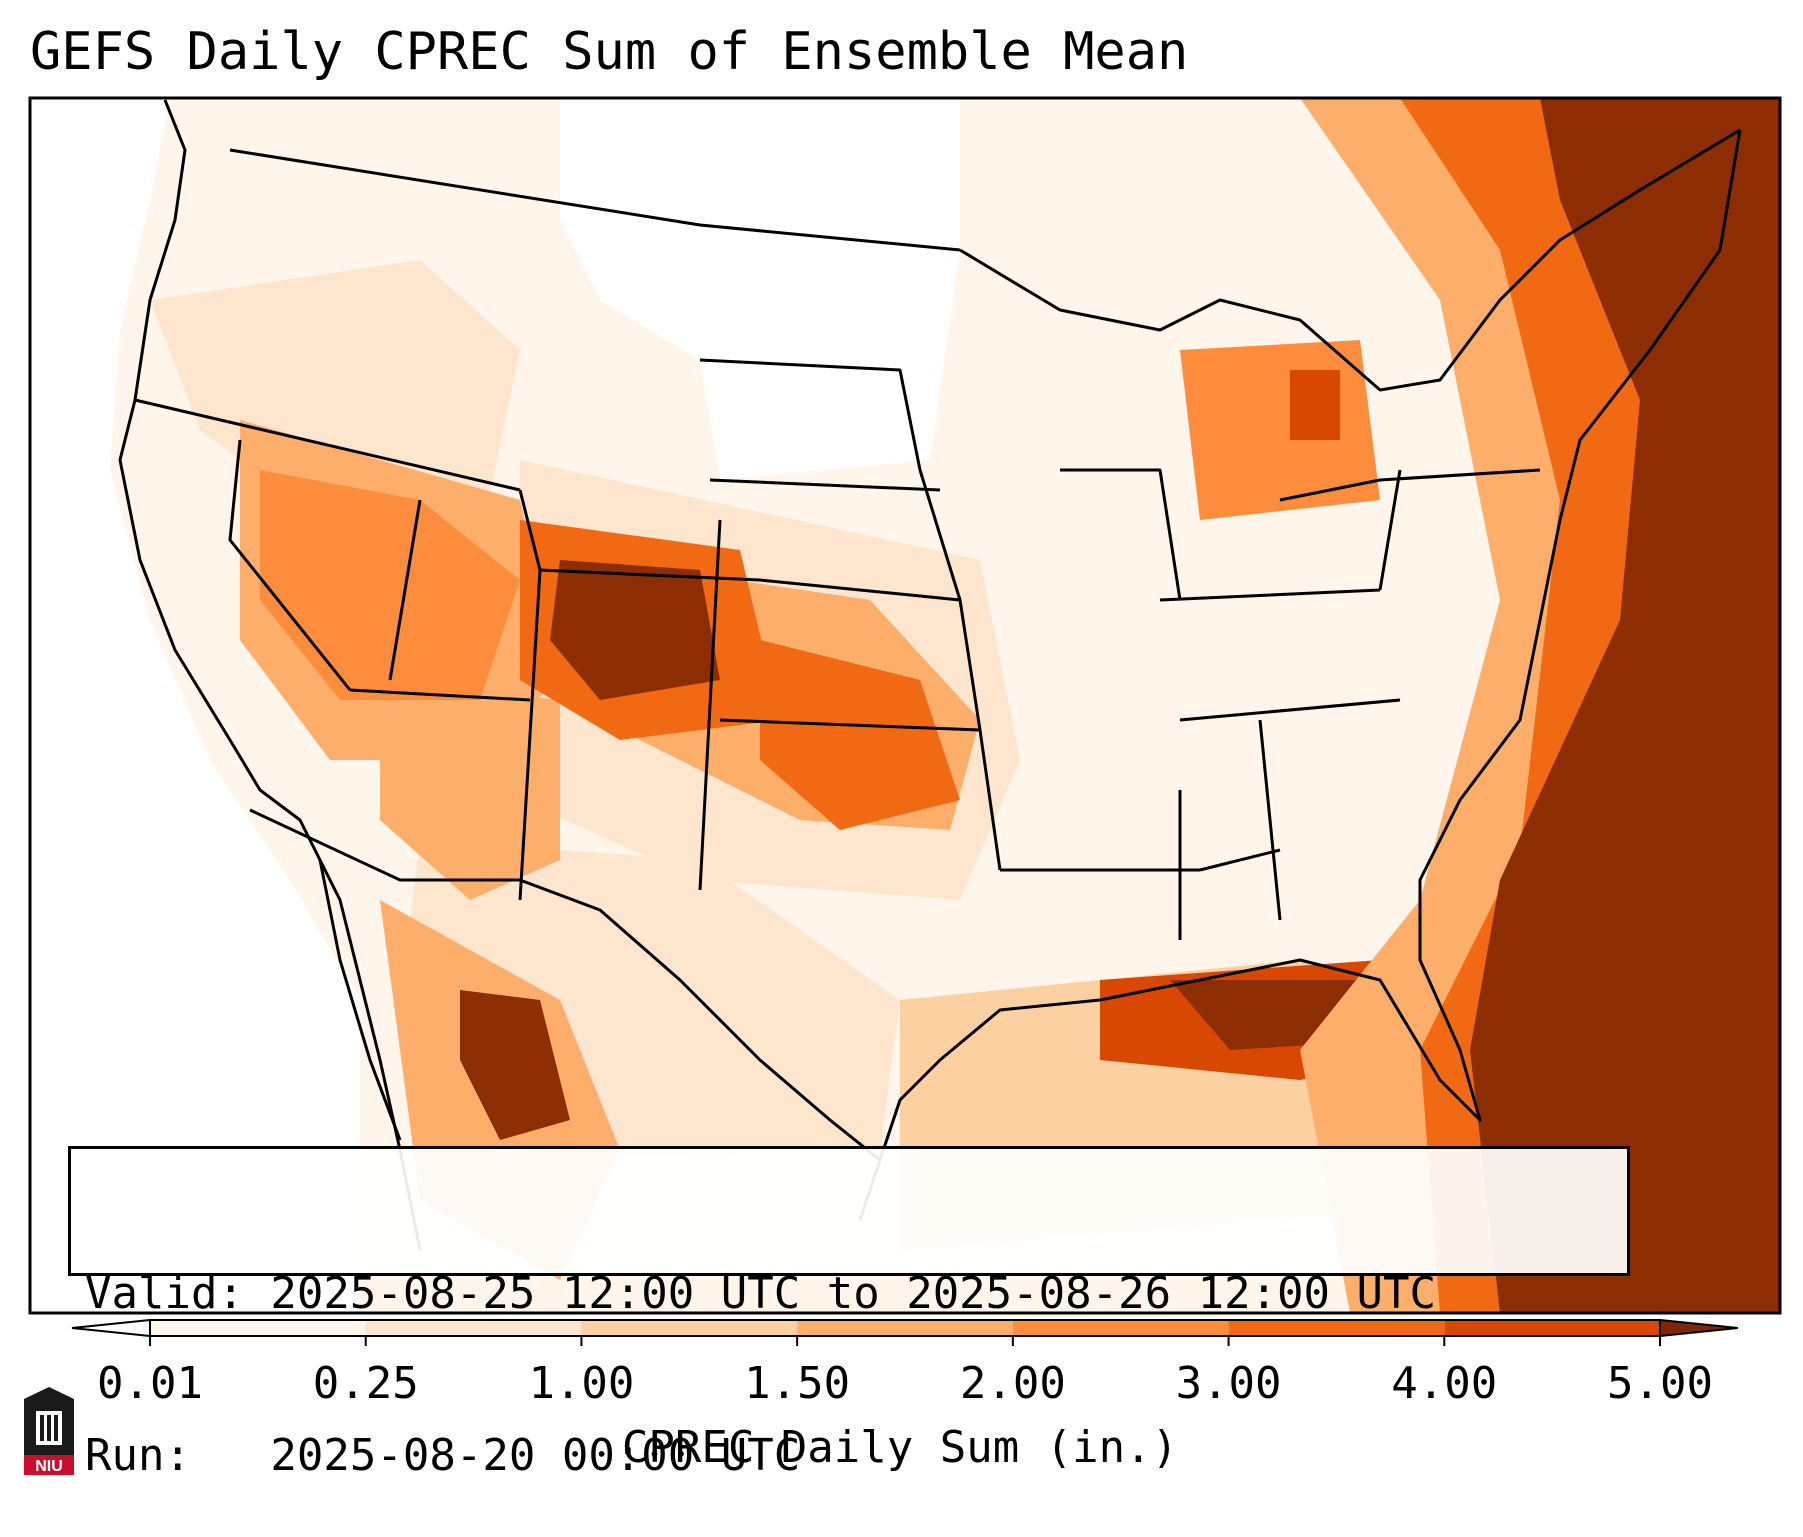 The width and height of the screenshot is (1803, 1537). I want to click on precip-dark-mexico, so click(515, 1065).